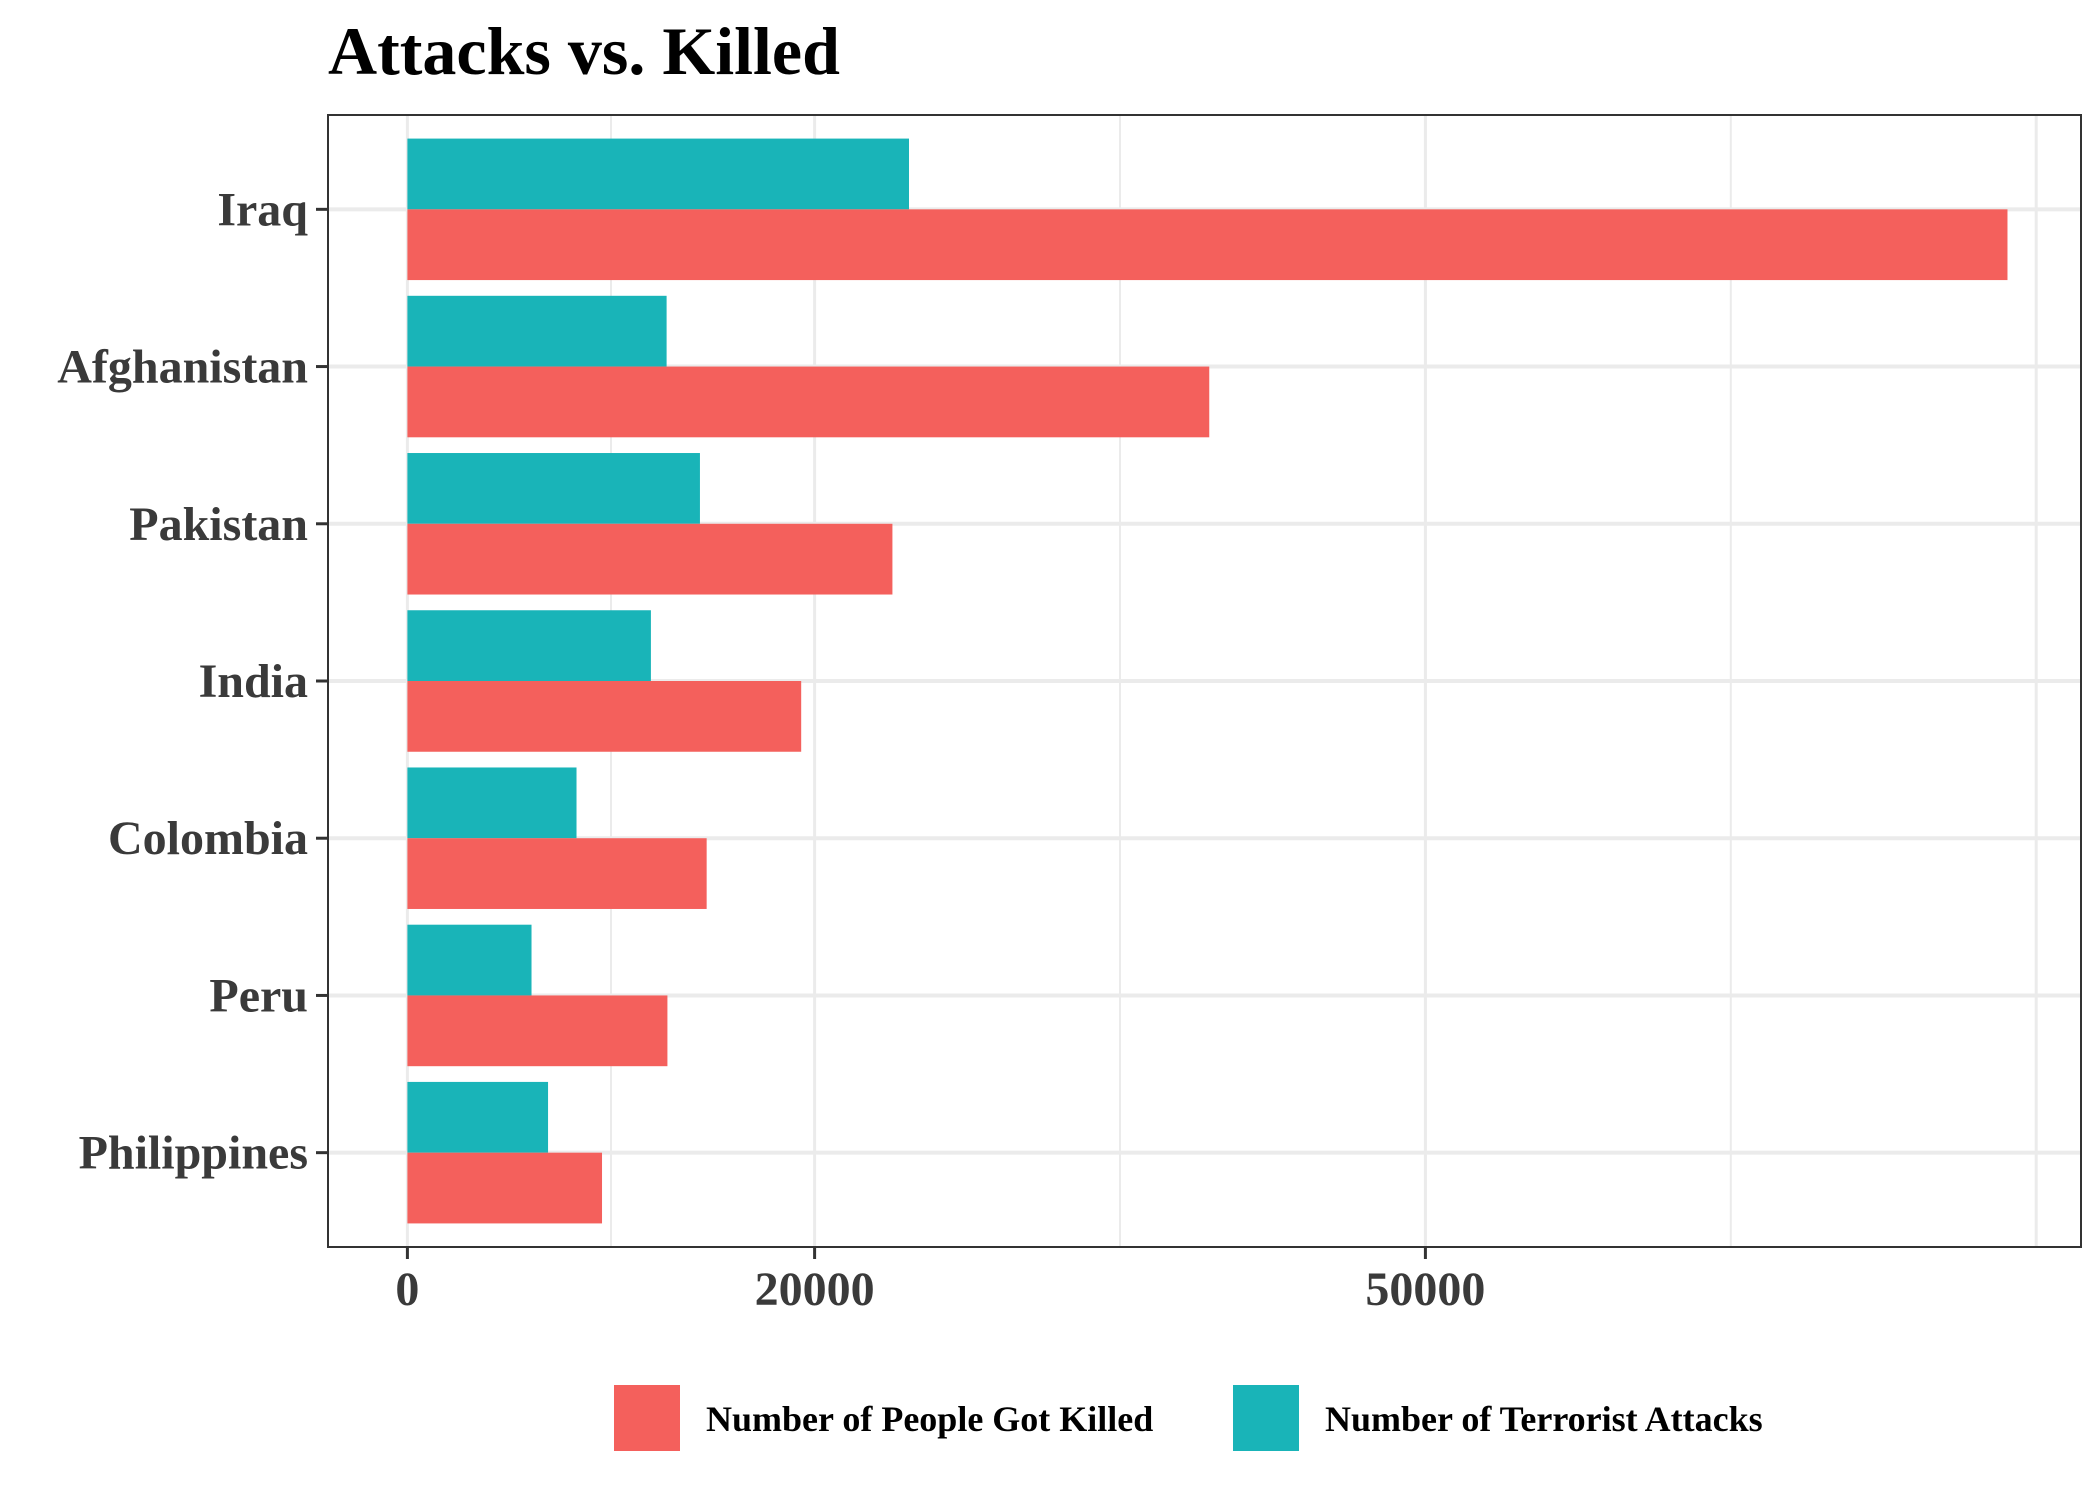 The image size is (2099, 1499). Describe the element at coordinates (478, 1117) in the screenshot. I see `bar-philippines-attacks` at that location.